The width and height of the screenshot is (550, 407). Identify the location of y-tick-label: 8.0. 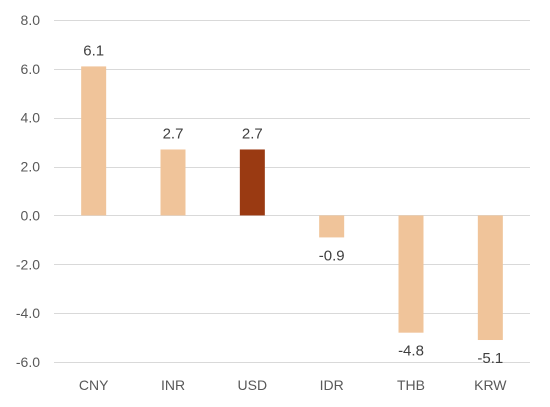
(31, 20).